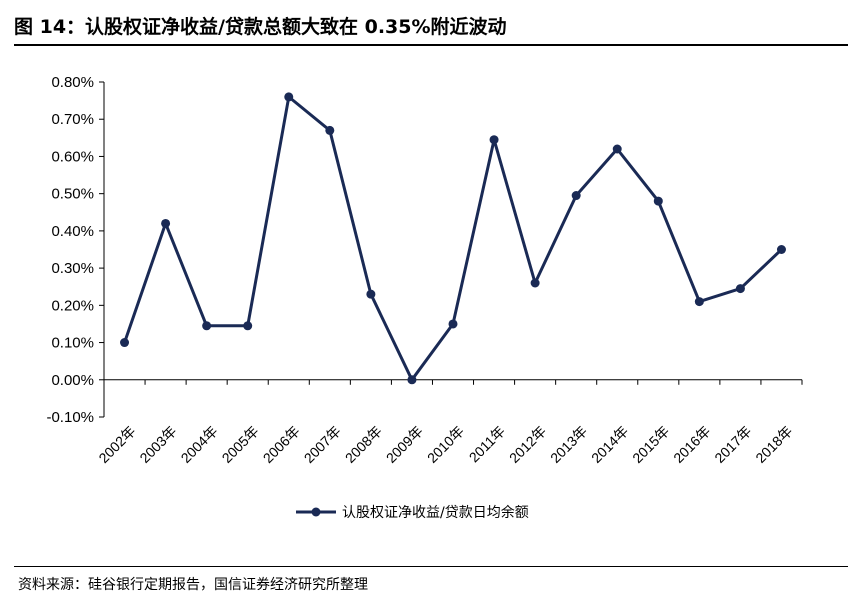  I want to click on x-tick-label: 2011年, so click(487, 444).